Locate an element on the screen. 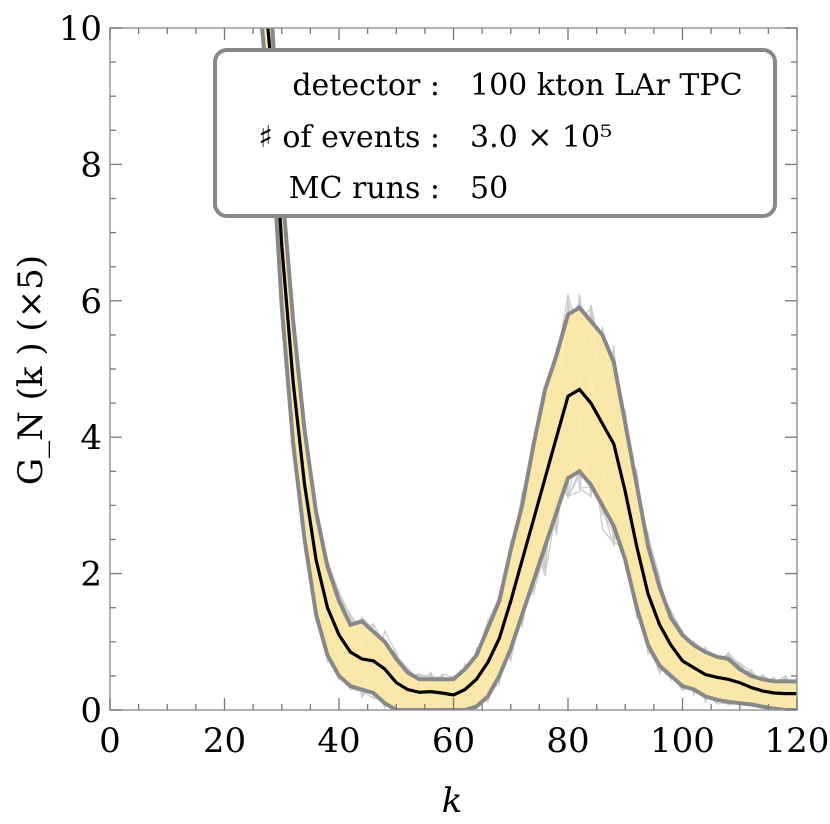  x-tick-label: 60 is located at coordinates (453, 741).